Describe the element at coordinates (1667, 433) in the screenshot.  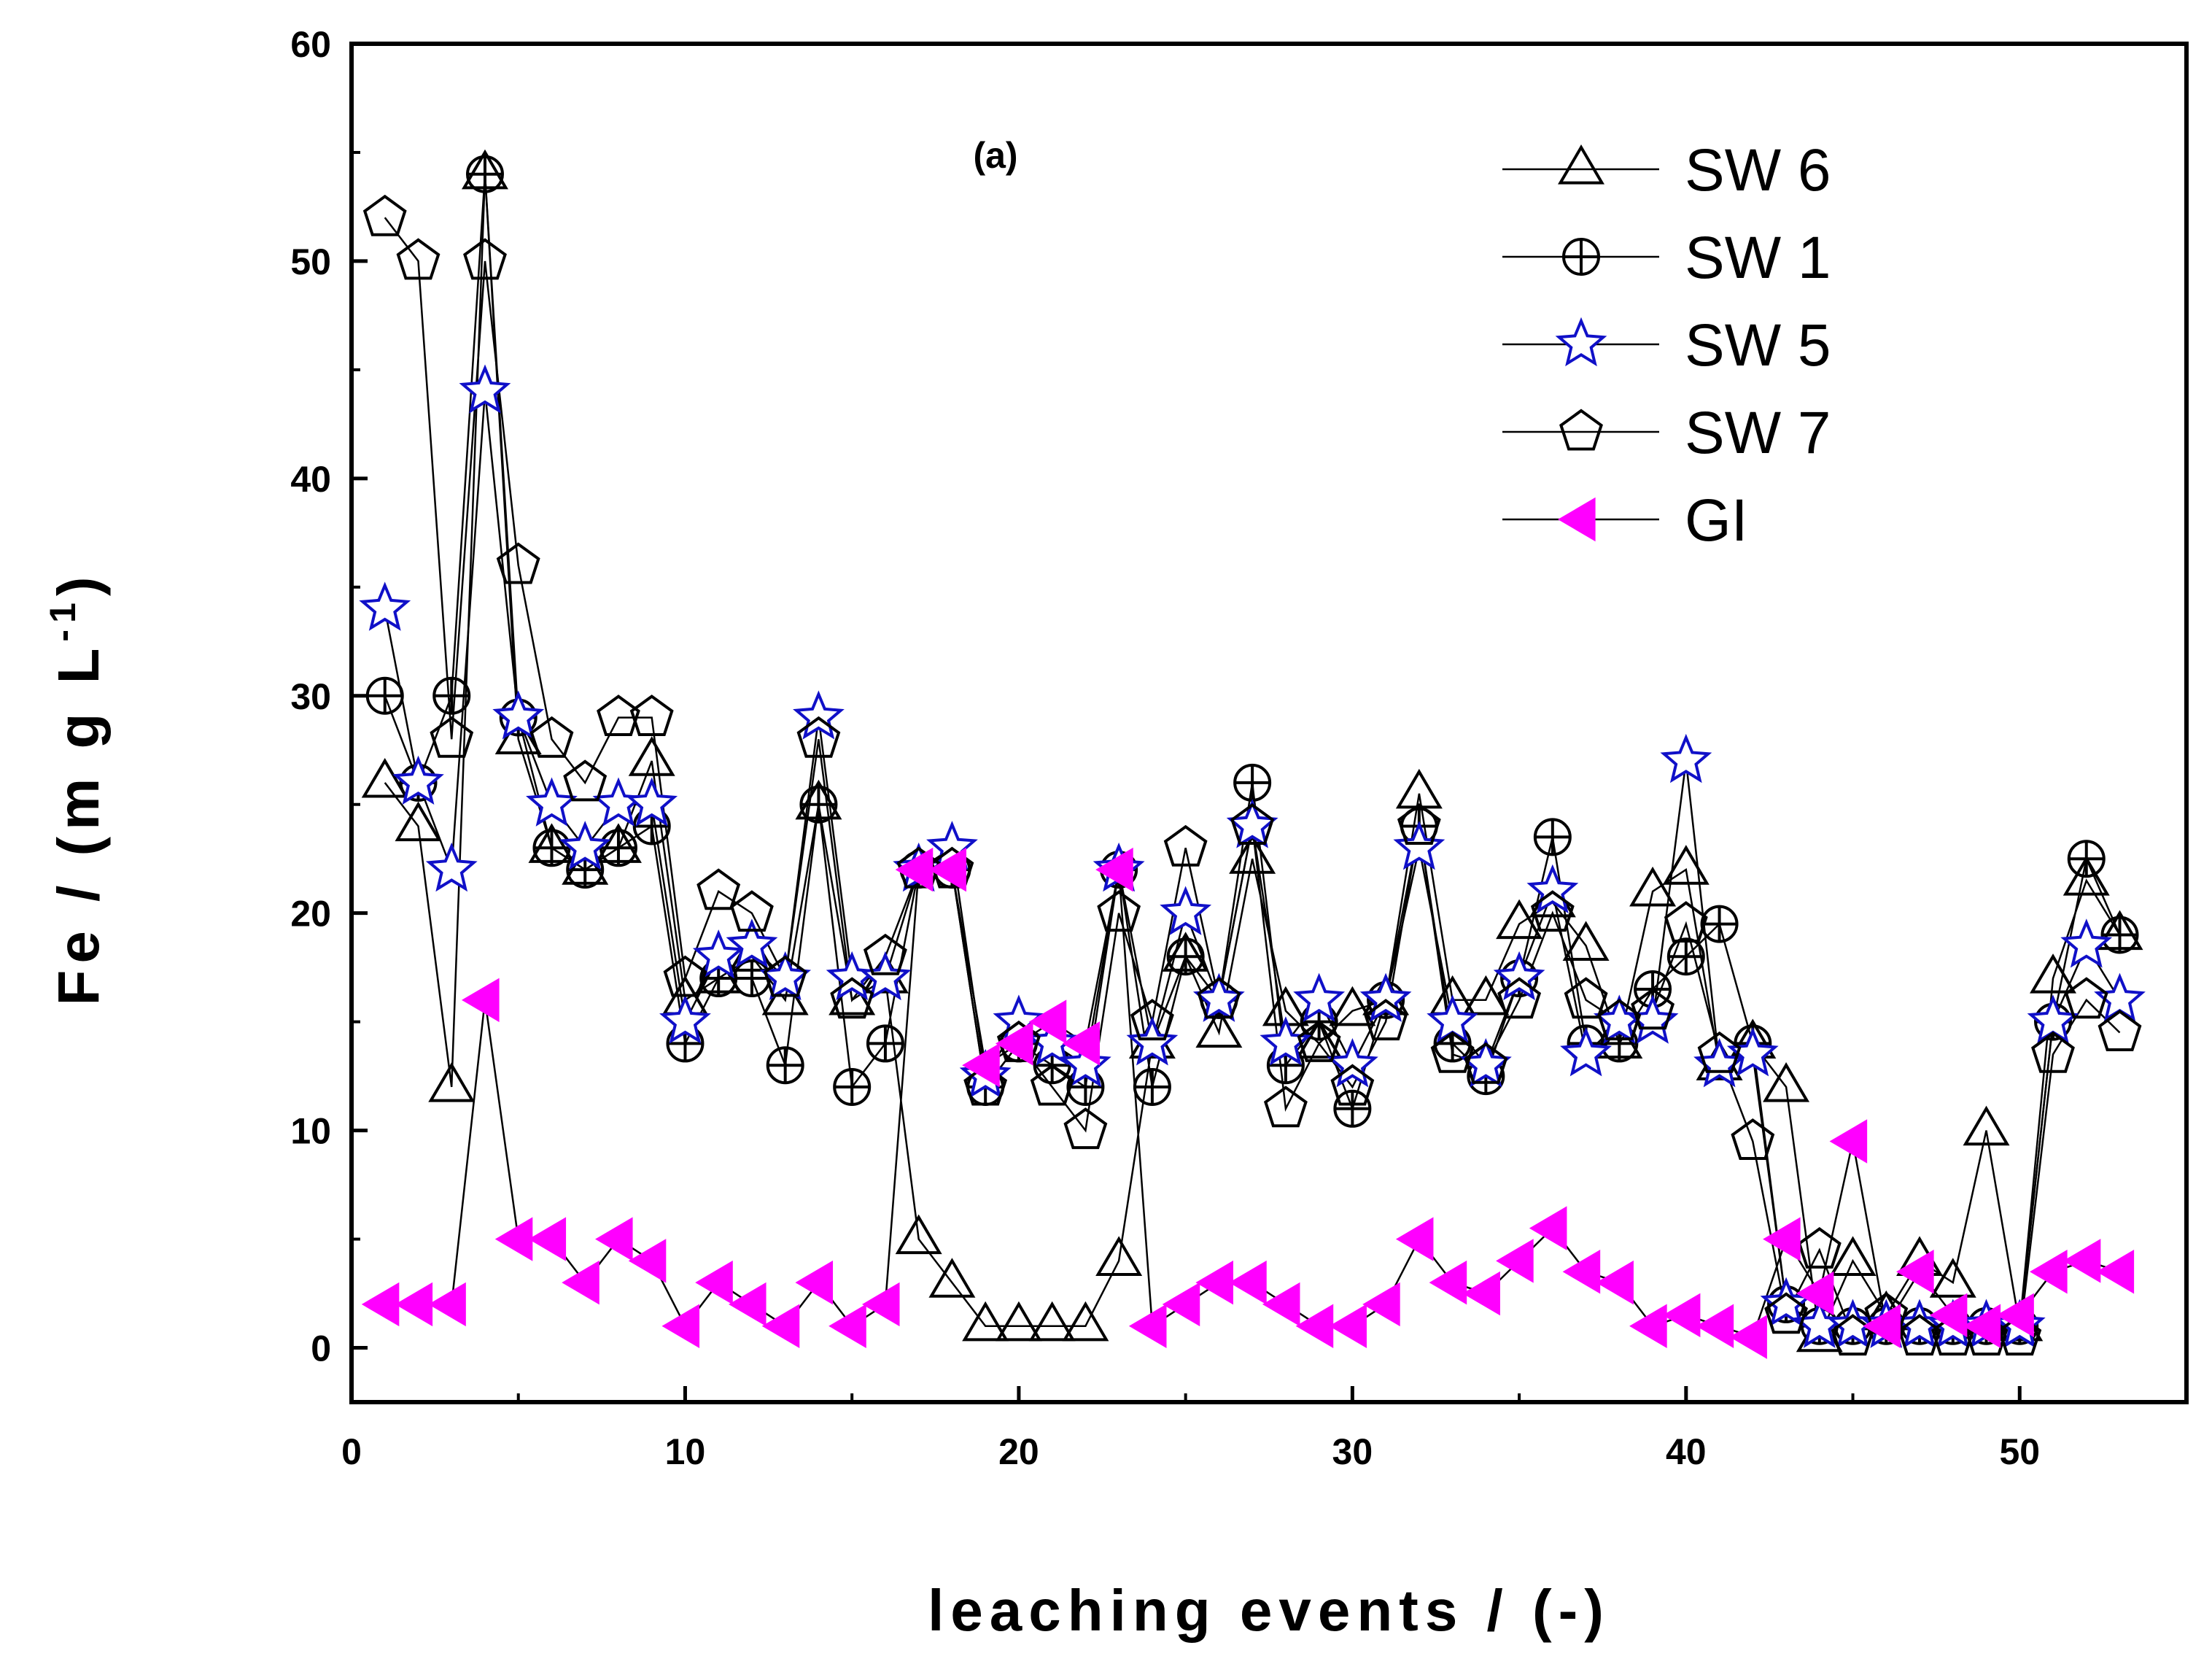
I see `legend-item-sw-7: SW 7` at that location.